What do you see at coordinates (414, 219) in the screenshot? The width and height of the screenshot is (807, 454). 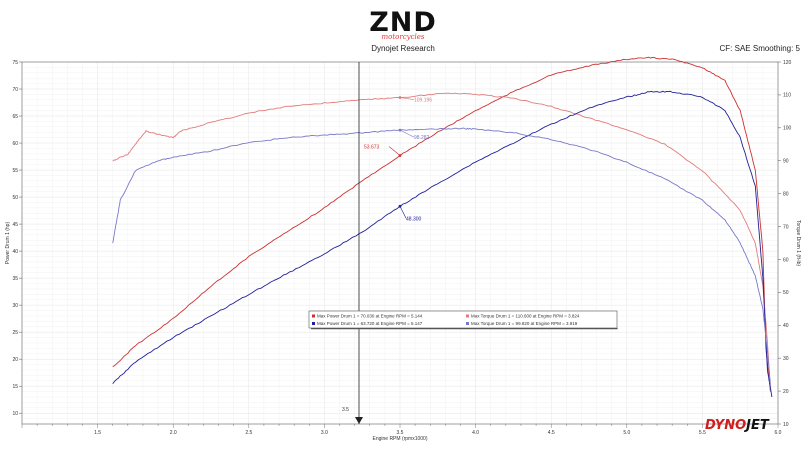 I see `readout-label-4: 48.300` at bounding box center [414, 219].